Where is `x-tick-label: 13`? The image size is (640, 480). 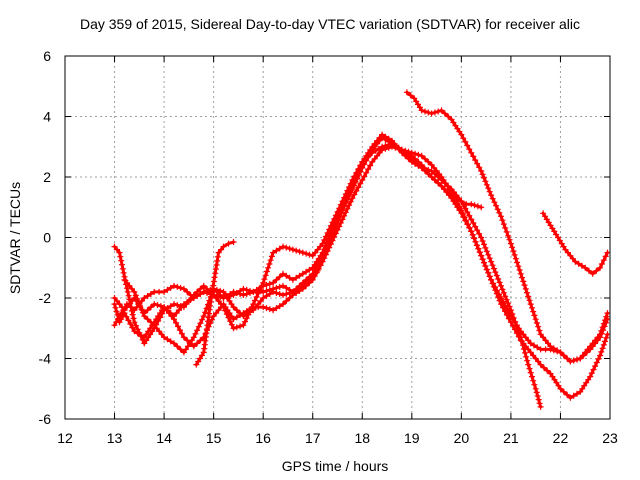
x-tick-label: 13 is located at coordinates (115, 438).